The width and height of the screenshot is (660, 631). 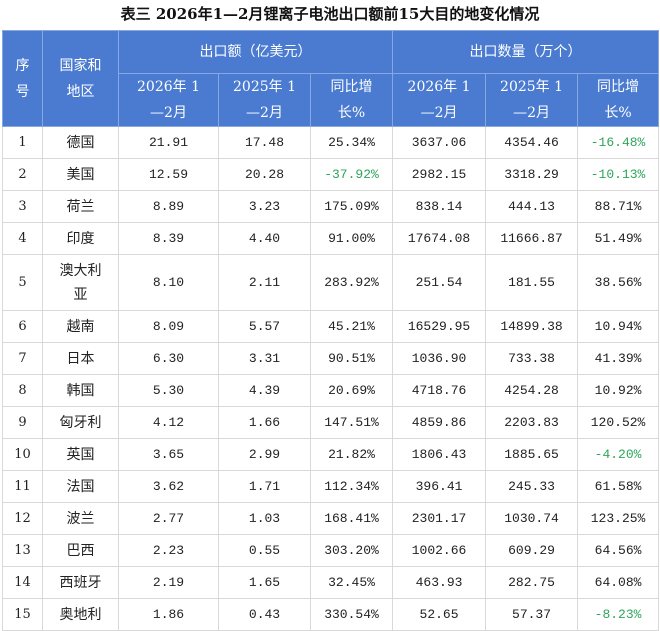 I want to click on cell-value-yoy: 112.34%, so click(x=351, y=486).